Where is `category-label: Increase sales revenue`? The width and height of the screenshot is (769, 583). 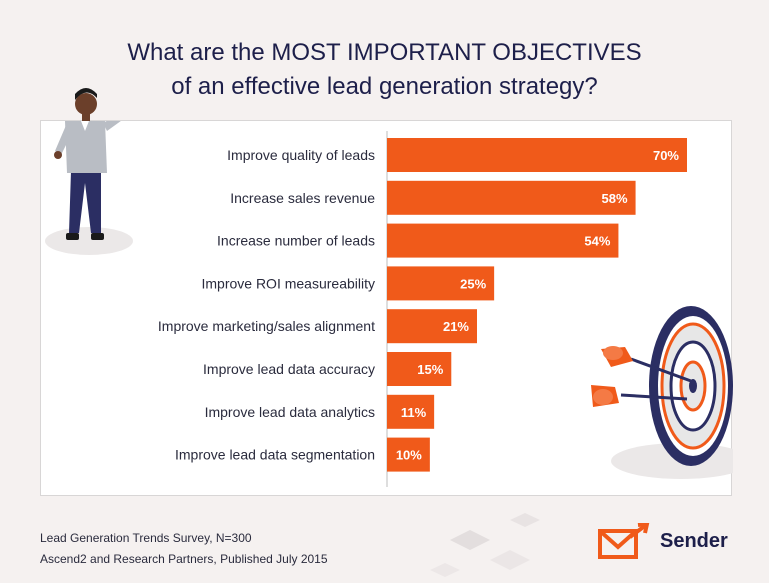 category-label: Increase sales revenue is located at coordinates (302, 198).